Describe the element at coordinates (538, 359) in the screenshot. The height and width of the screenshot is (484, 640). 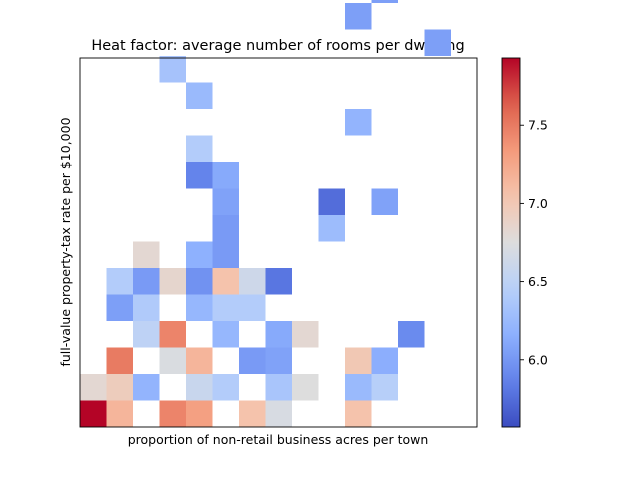
I see `colorbar-tick-label: 6.0` at that location.